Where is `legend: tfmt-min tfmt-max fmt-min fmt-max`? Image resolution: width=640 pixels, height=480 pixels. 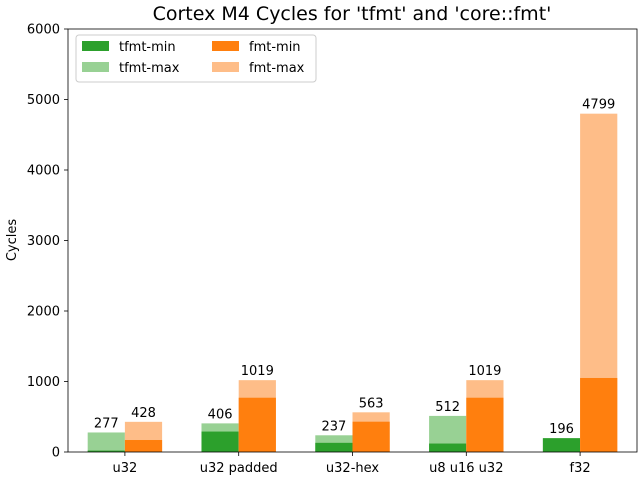
legend: tfmt-min tfmt-max fmt-min fmt-max is located at coordinates (196, 58).